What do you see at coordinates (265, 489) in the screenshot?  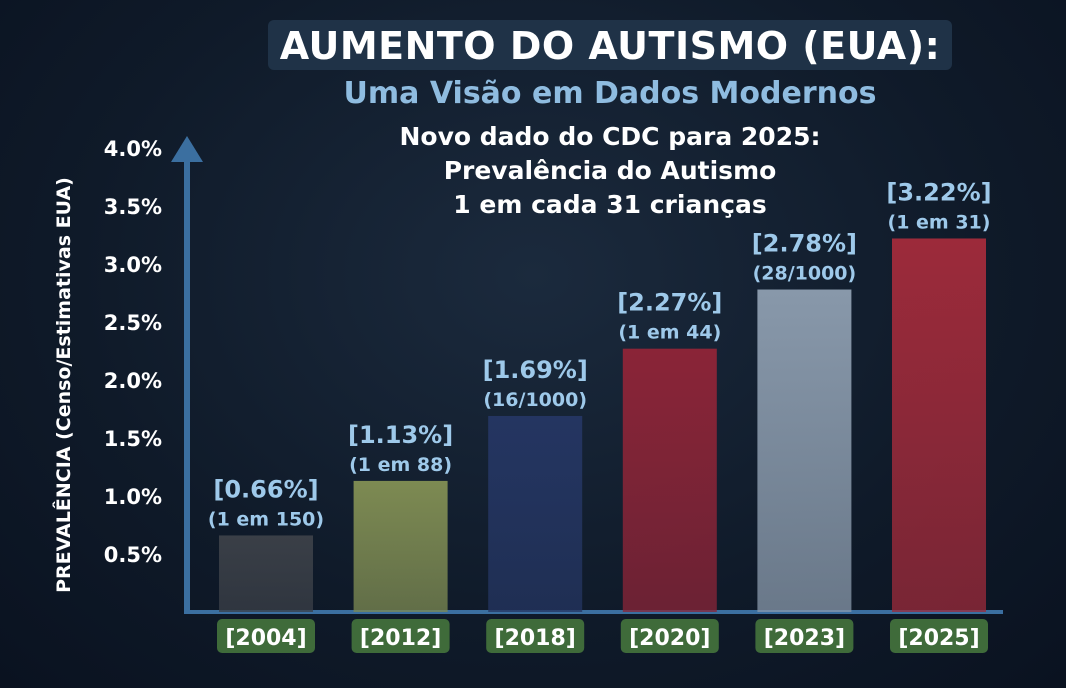 I see `bar-value-label: [0.66%]` at bounding box center [265, 489].